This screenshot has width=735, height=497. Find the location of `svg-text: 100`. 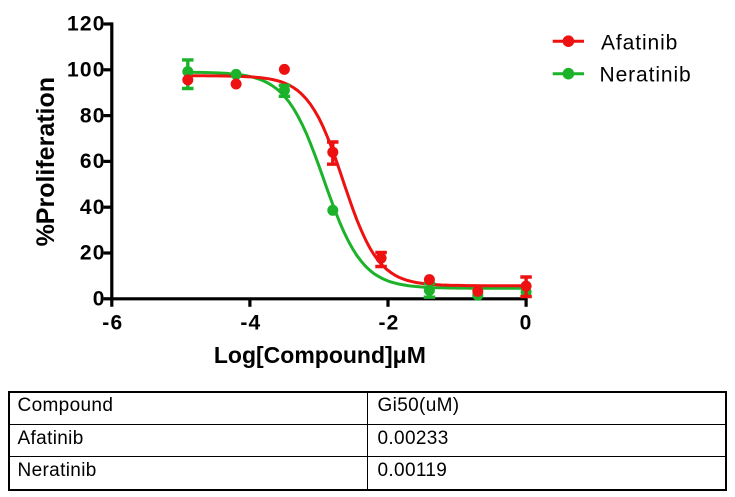

svg-text: 100 is located at coordinates (86, 70).